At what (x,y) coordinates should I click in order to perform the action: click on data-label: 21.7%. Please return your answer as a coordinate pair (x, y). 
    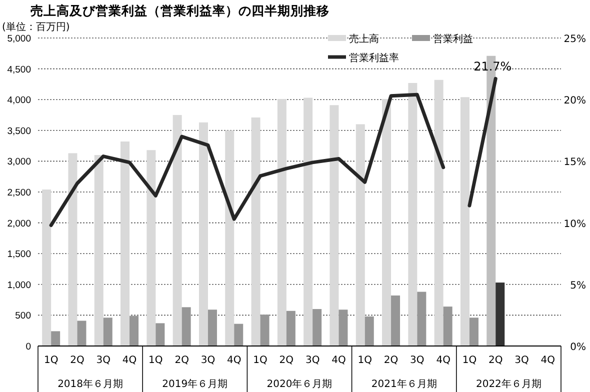
    Looking at the image, I should click on (493, 67).